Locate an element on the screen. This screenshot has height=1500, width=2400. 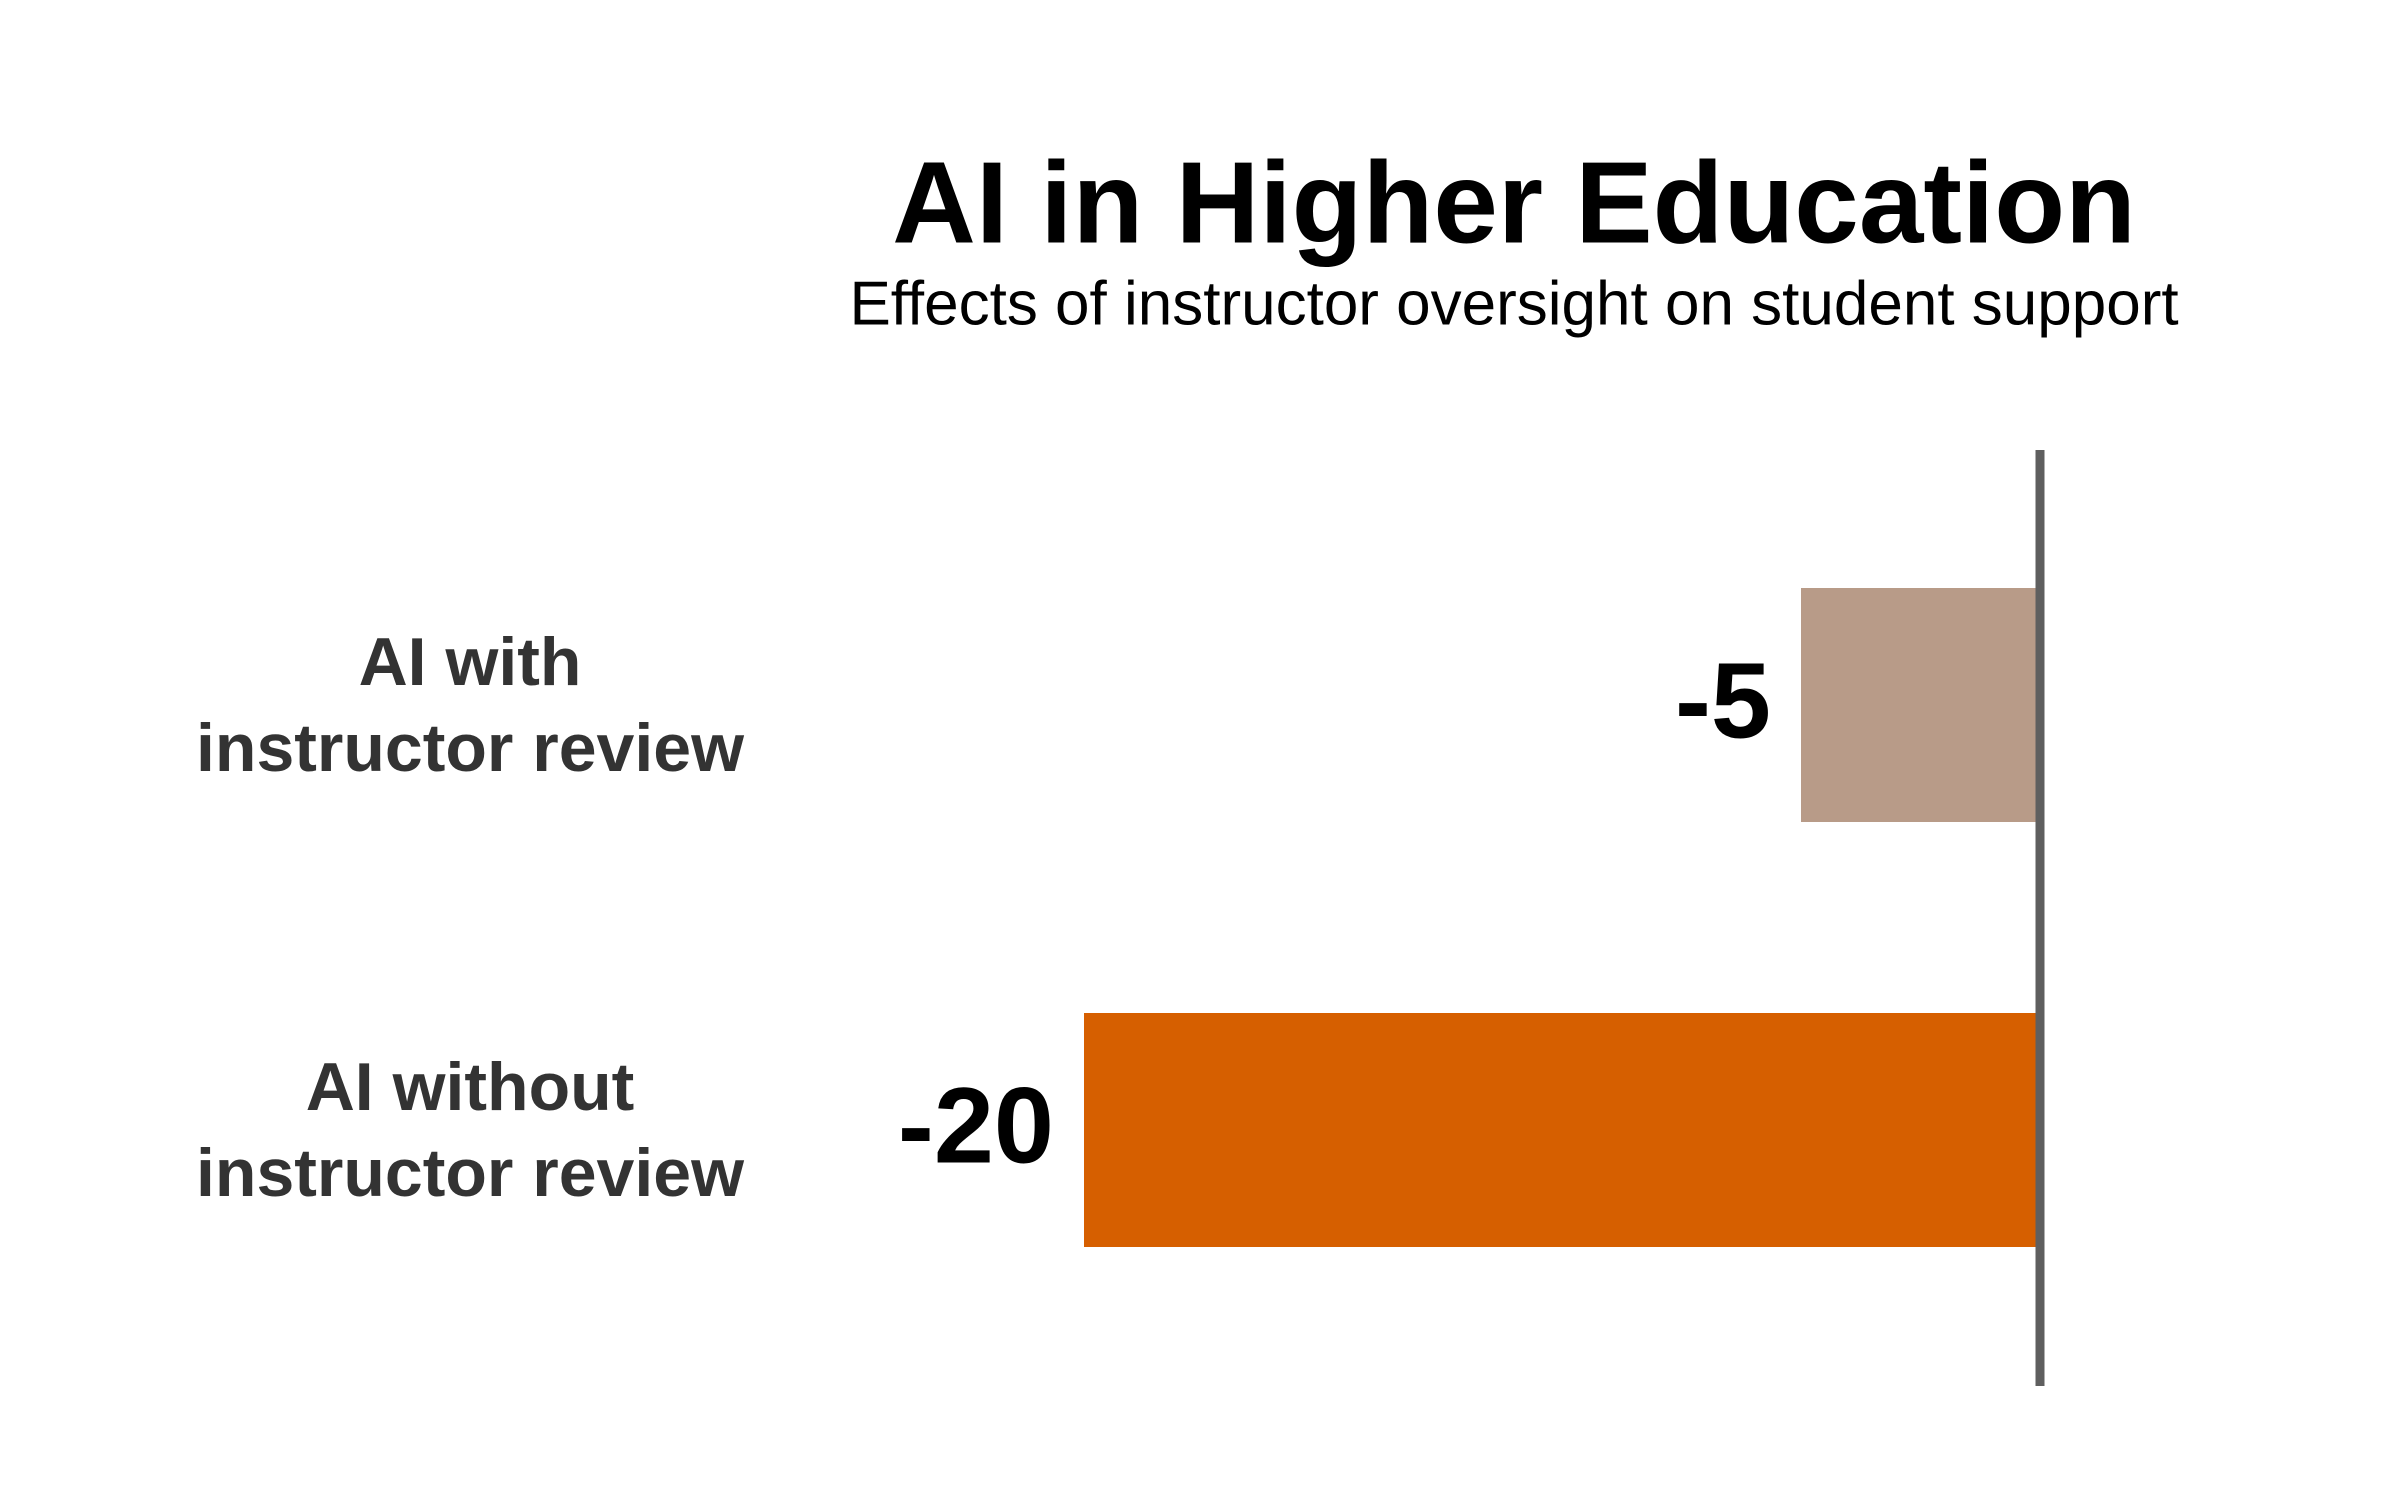
value-label: -20 is located at coordinates (976, 1125).